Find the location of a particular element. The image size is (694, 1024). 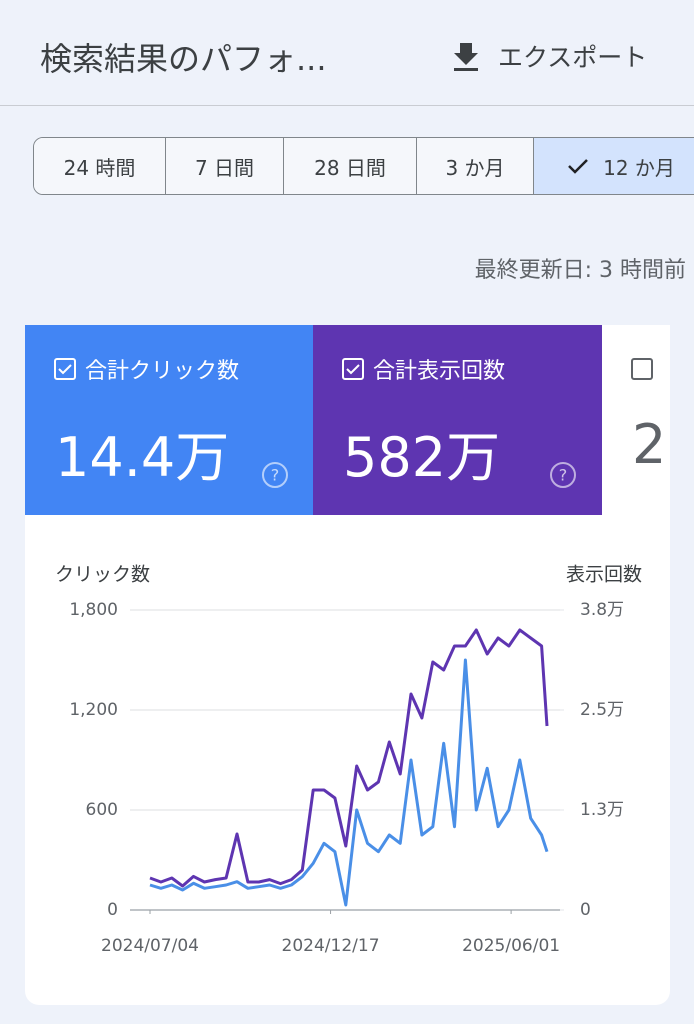

export-label: エクスポート is located at coordinates (573, 57).